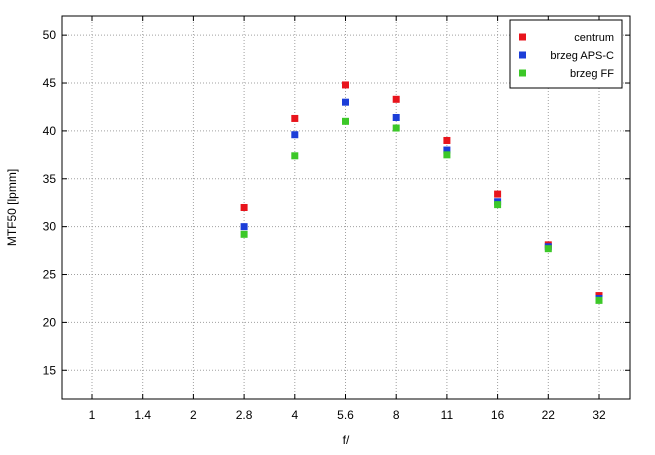 Image resolution: width=655 pixels, height=455 pixels. What do you see at coordinates (592, 74) in the screenshot?
I see `legend-label: brzeg FF` at bounding box center [592, 74].